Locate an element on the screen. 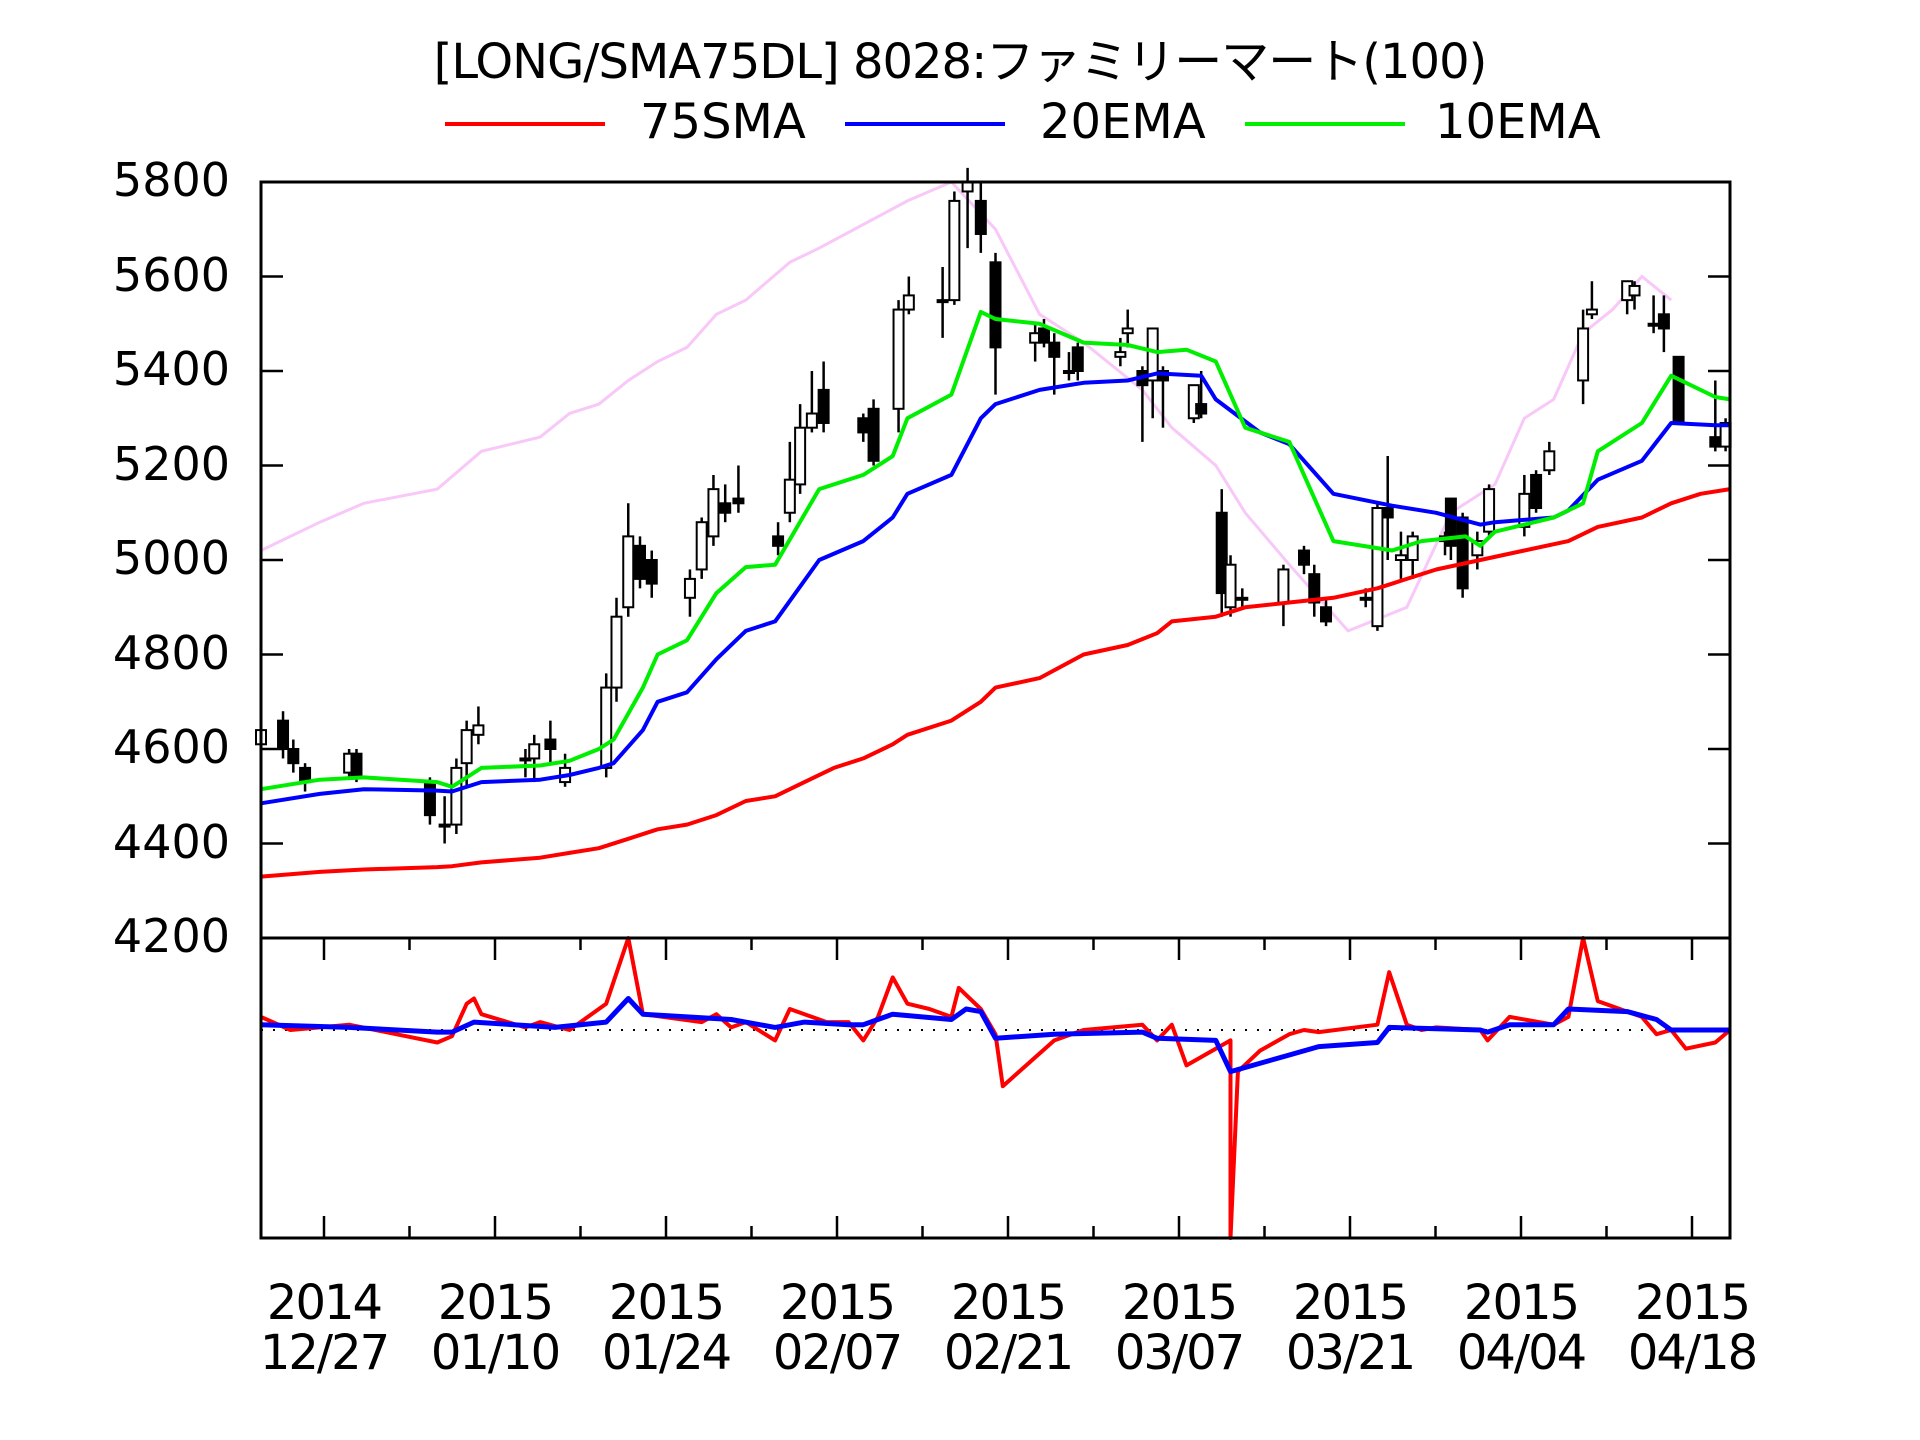 The image size is (1920, 1440). legend: 75SMA 20EMA 10EMA is located at coordinates (960, 122).